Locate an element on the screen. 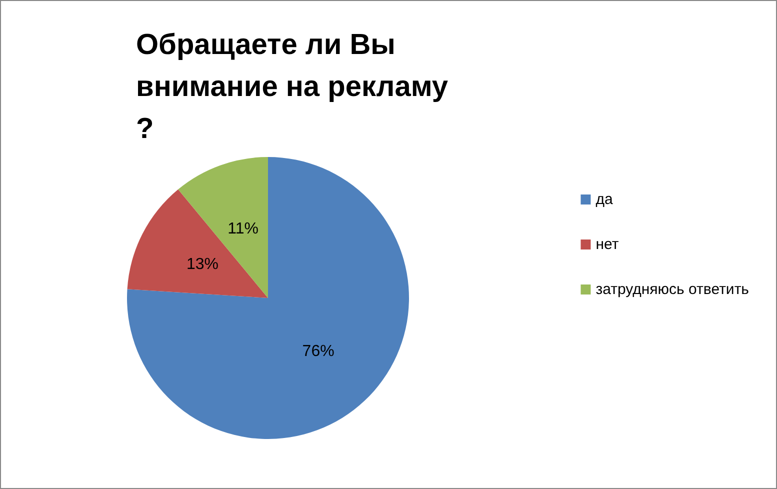 The width and height of the screenshot is (777, 489). legend-label: затрудняюсь ответить is located at coordinates (673, 289).